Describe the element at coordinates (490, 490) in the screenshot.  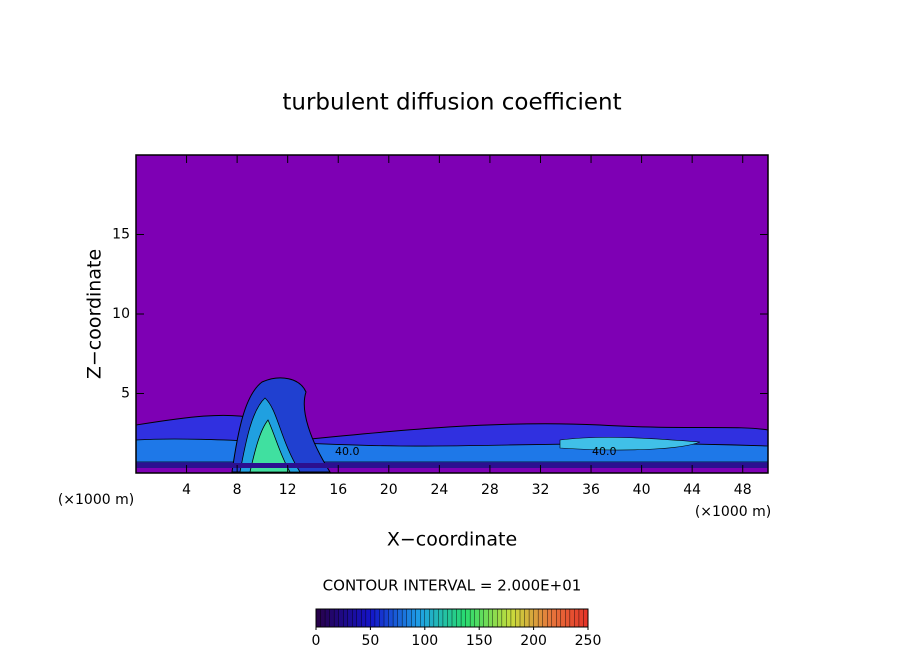
I see `x-tick-label: 28` at that location.